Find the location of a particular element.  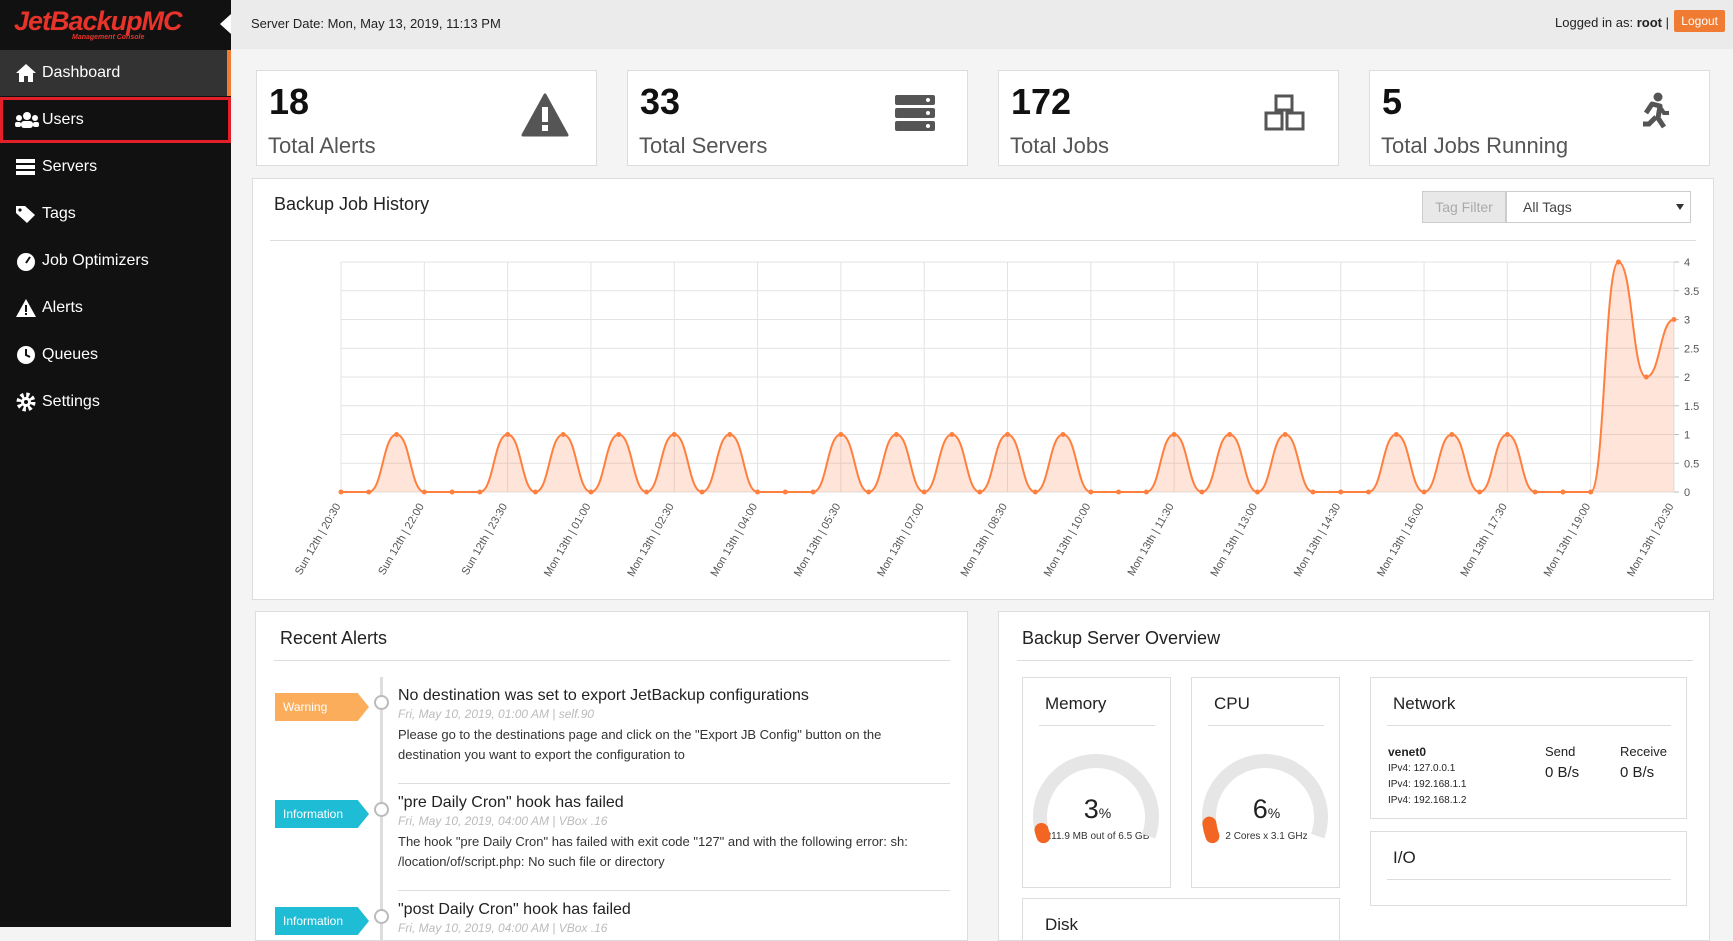

menu-item: Tags is located at coordinates (115, 214).